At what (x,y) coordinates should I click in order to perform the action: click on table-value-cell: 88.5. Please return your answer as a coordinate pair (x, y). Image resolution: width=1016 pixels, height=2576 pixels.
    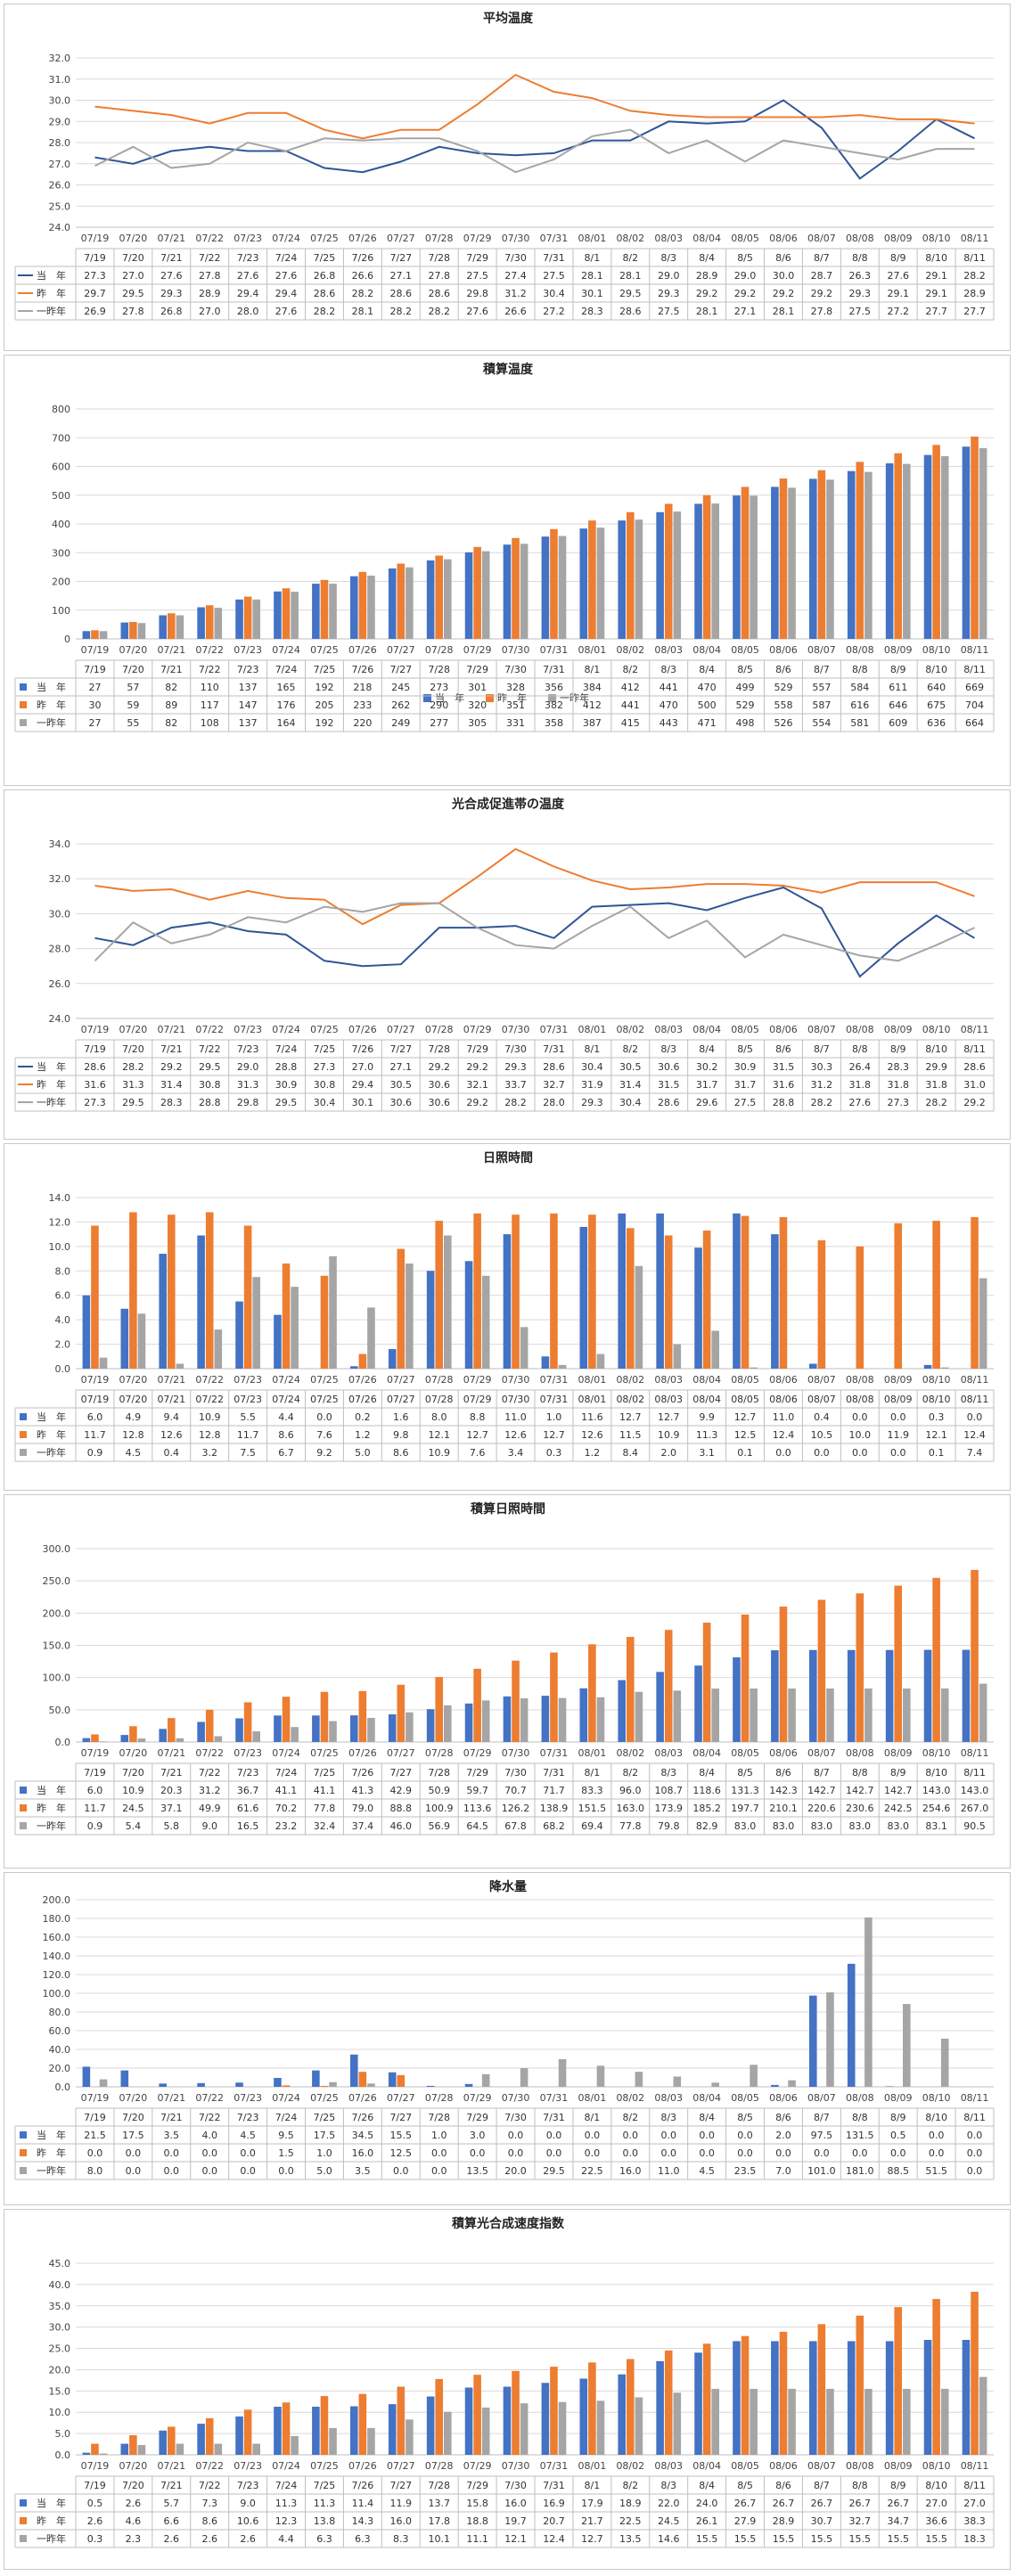
    Looking at the image, I should click on (898, 2171).